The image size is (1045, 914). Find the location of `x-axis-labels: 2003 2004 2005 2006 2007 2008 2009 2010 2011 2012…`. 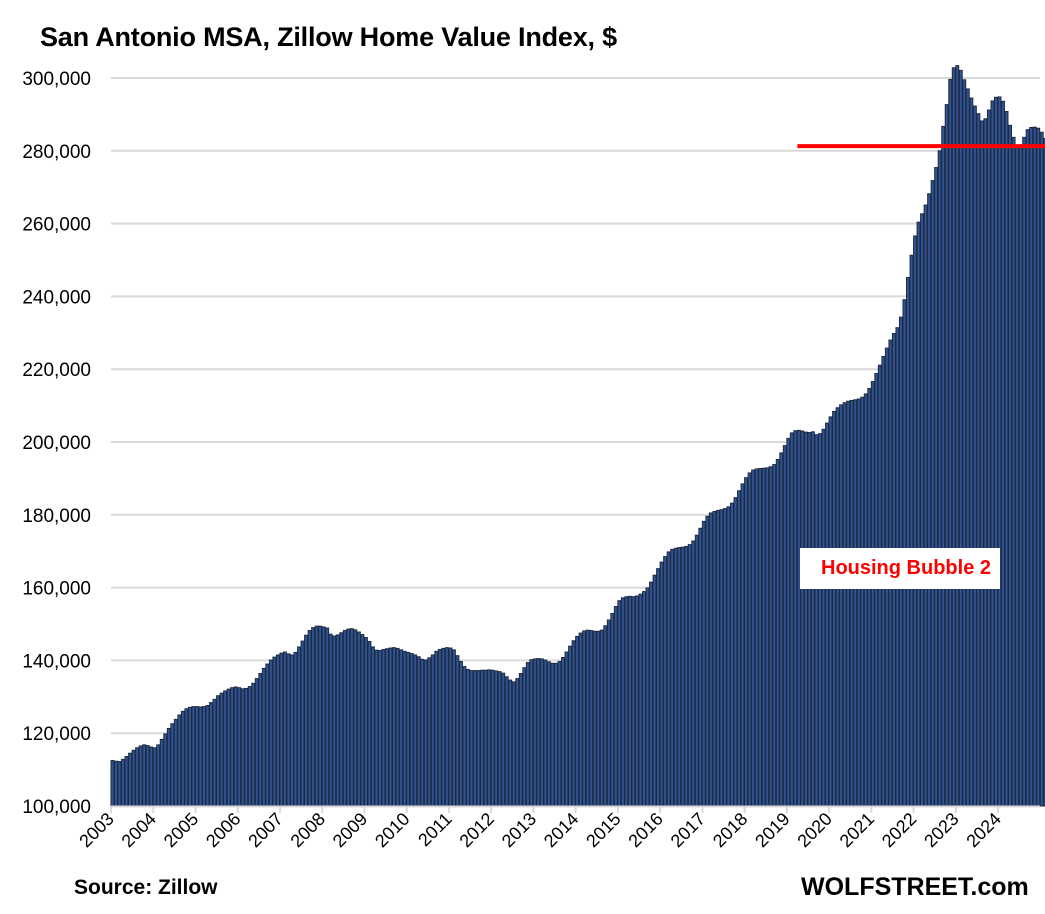

x-axis-labels: 2003 2004 2005 2006 2007 2008 2009 2010 2011 2012… is located at coordinates (539, 830).